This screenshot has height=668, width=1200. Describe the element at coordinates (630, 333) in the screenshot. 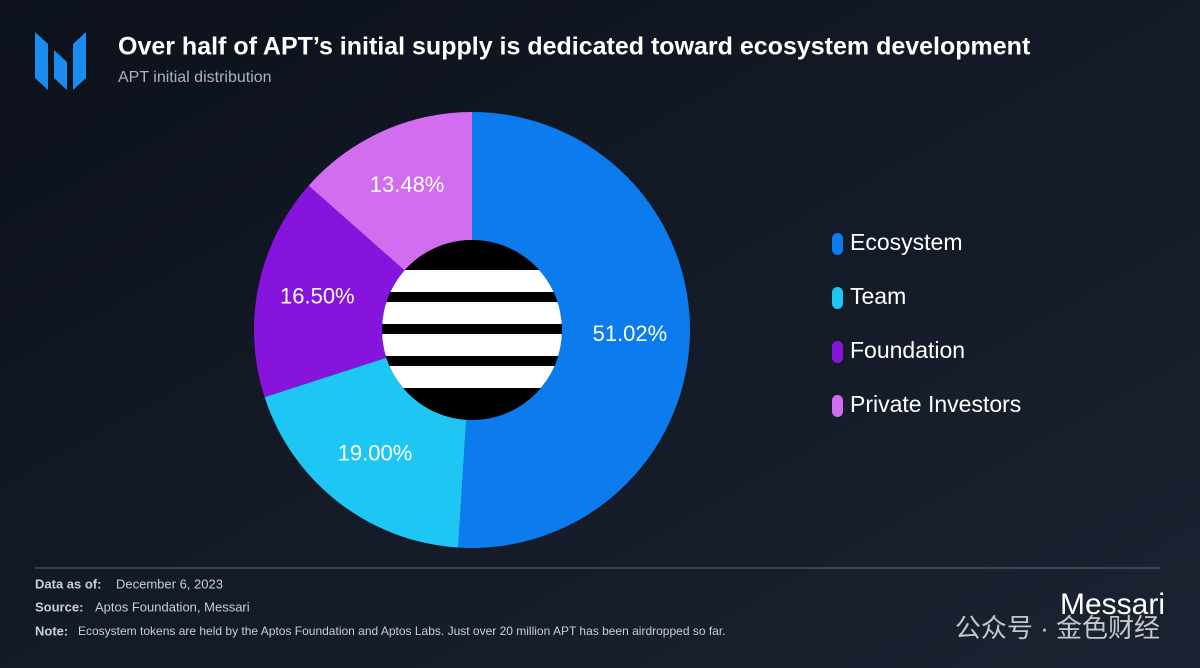

I see `value-label: 51.02%` at that location.